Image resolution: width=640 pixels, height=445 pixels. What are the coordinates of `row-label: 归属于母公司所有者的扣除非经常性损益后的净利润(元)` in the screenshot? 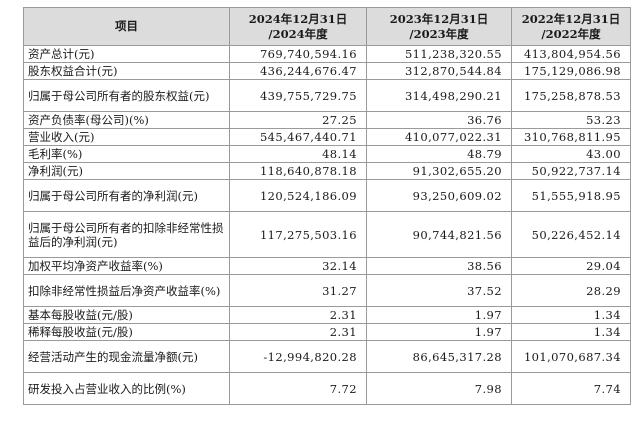 It's located at (126, 234).